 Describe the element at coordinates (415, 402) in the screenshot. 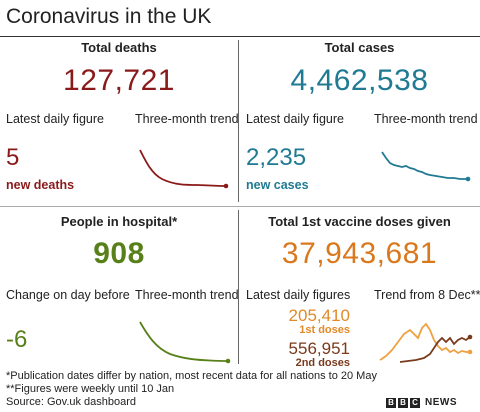

I see `logo-block: C` at that location.